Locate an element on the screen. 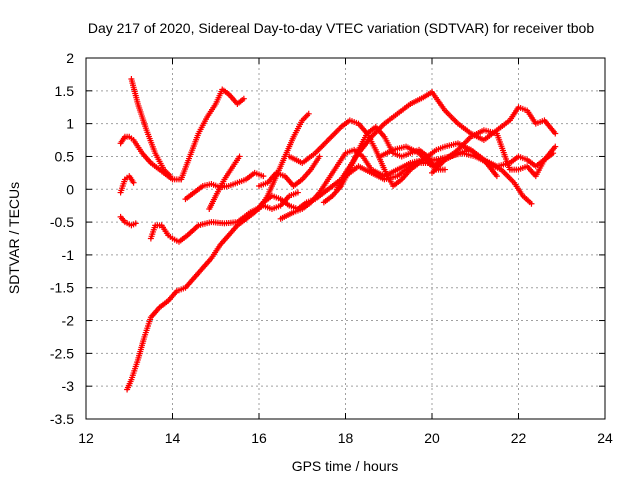  series-sat-p is located at coordinates (494, 153).